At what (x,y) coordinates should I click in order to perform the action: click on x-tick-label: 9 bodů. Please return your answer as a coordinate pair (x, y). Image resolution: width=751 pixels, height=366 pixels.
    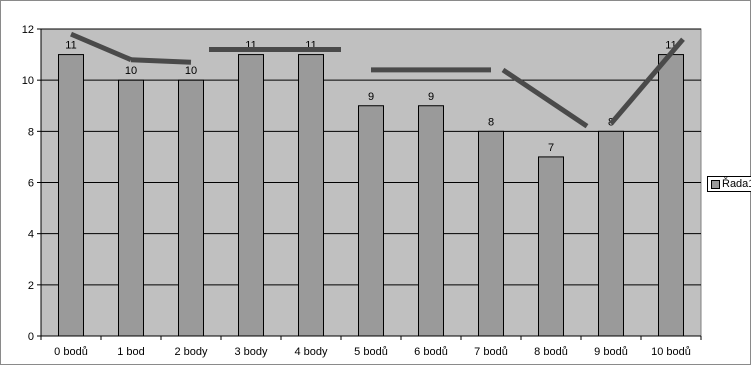
    Looking at the image, I should click on (611, 352).